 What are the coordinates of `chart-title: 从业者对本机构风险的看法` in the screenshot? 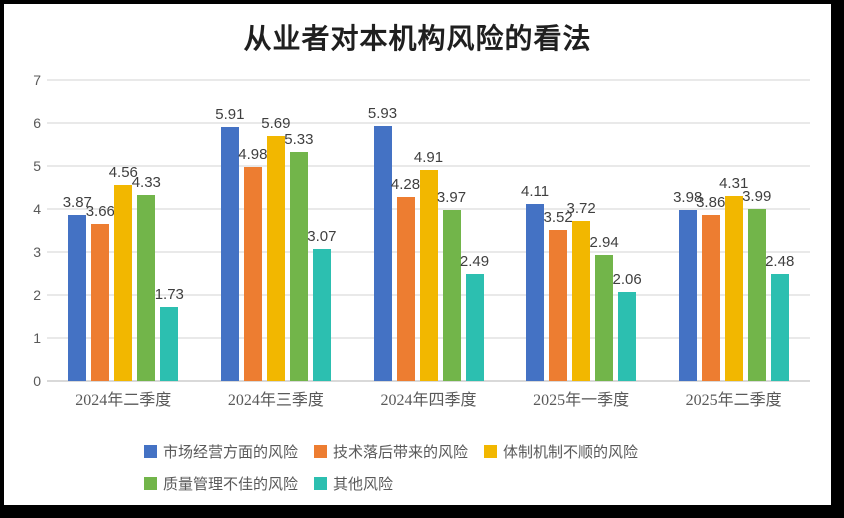 It's located at (417, 39).